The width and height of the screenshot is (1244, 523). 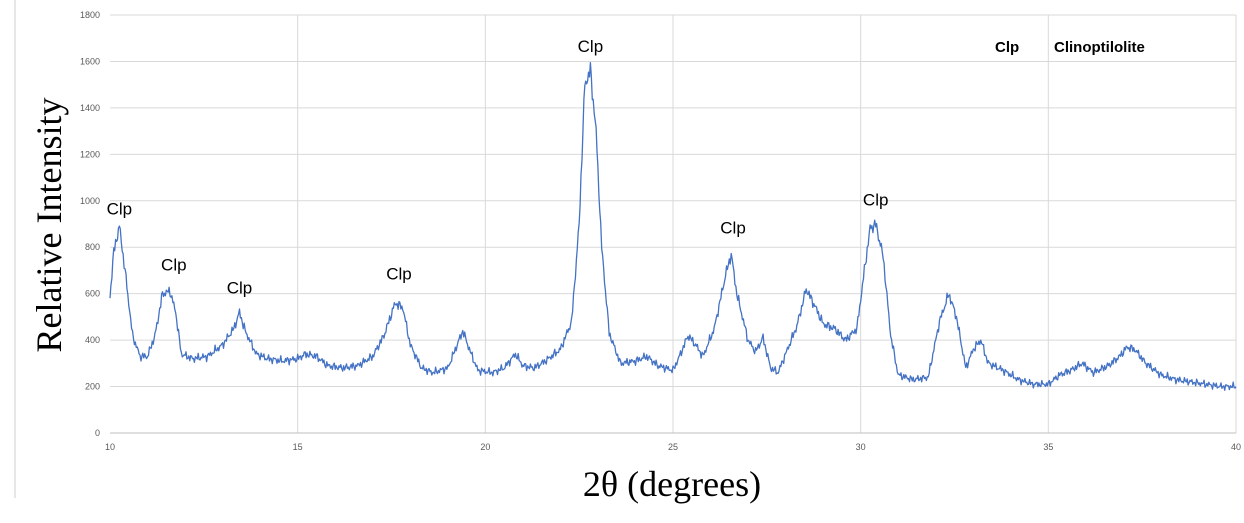 What do you see at coordinates (672, 484) in the screenshot?
I see `x-axis-title: 2θ (degrees)` at bounding box center [672, 484].